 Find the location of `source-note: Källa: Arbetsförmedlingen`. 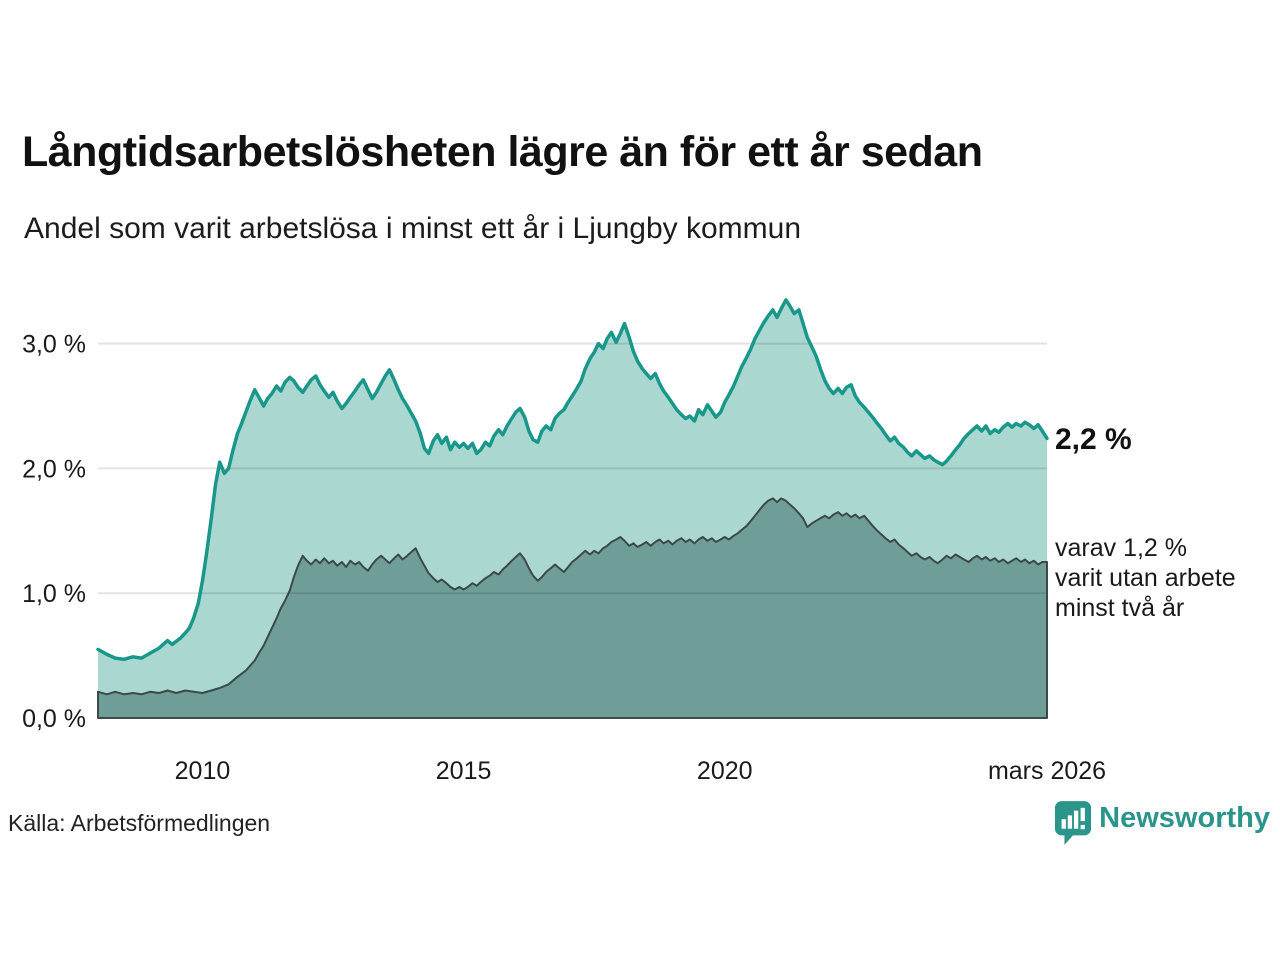

source-note: Källa: Arbetsförmedlingen is located at coordinates (139, 823).